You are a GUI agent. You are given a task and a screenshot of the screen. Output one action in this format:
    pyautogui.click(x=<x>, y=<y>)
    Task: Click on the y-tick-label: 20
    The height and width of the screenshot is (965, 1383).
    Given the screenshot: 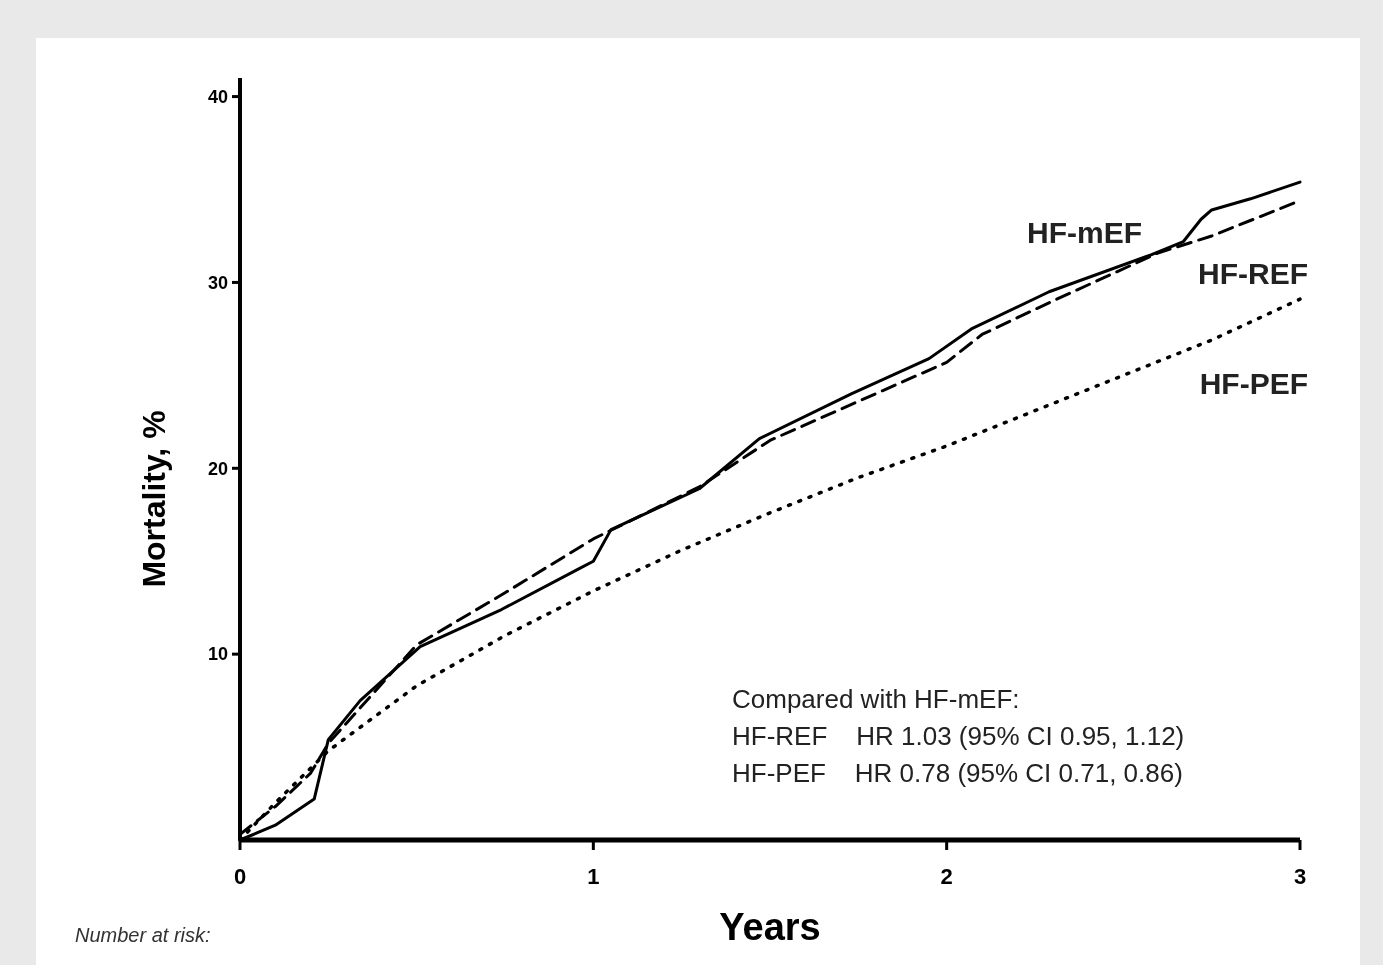 What is the action you would take?
    pyautogui.click(x=217, y=468)
    